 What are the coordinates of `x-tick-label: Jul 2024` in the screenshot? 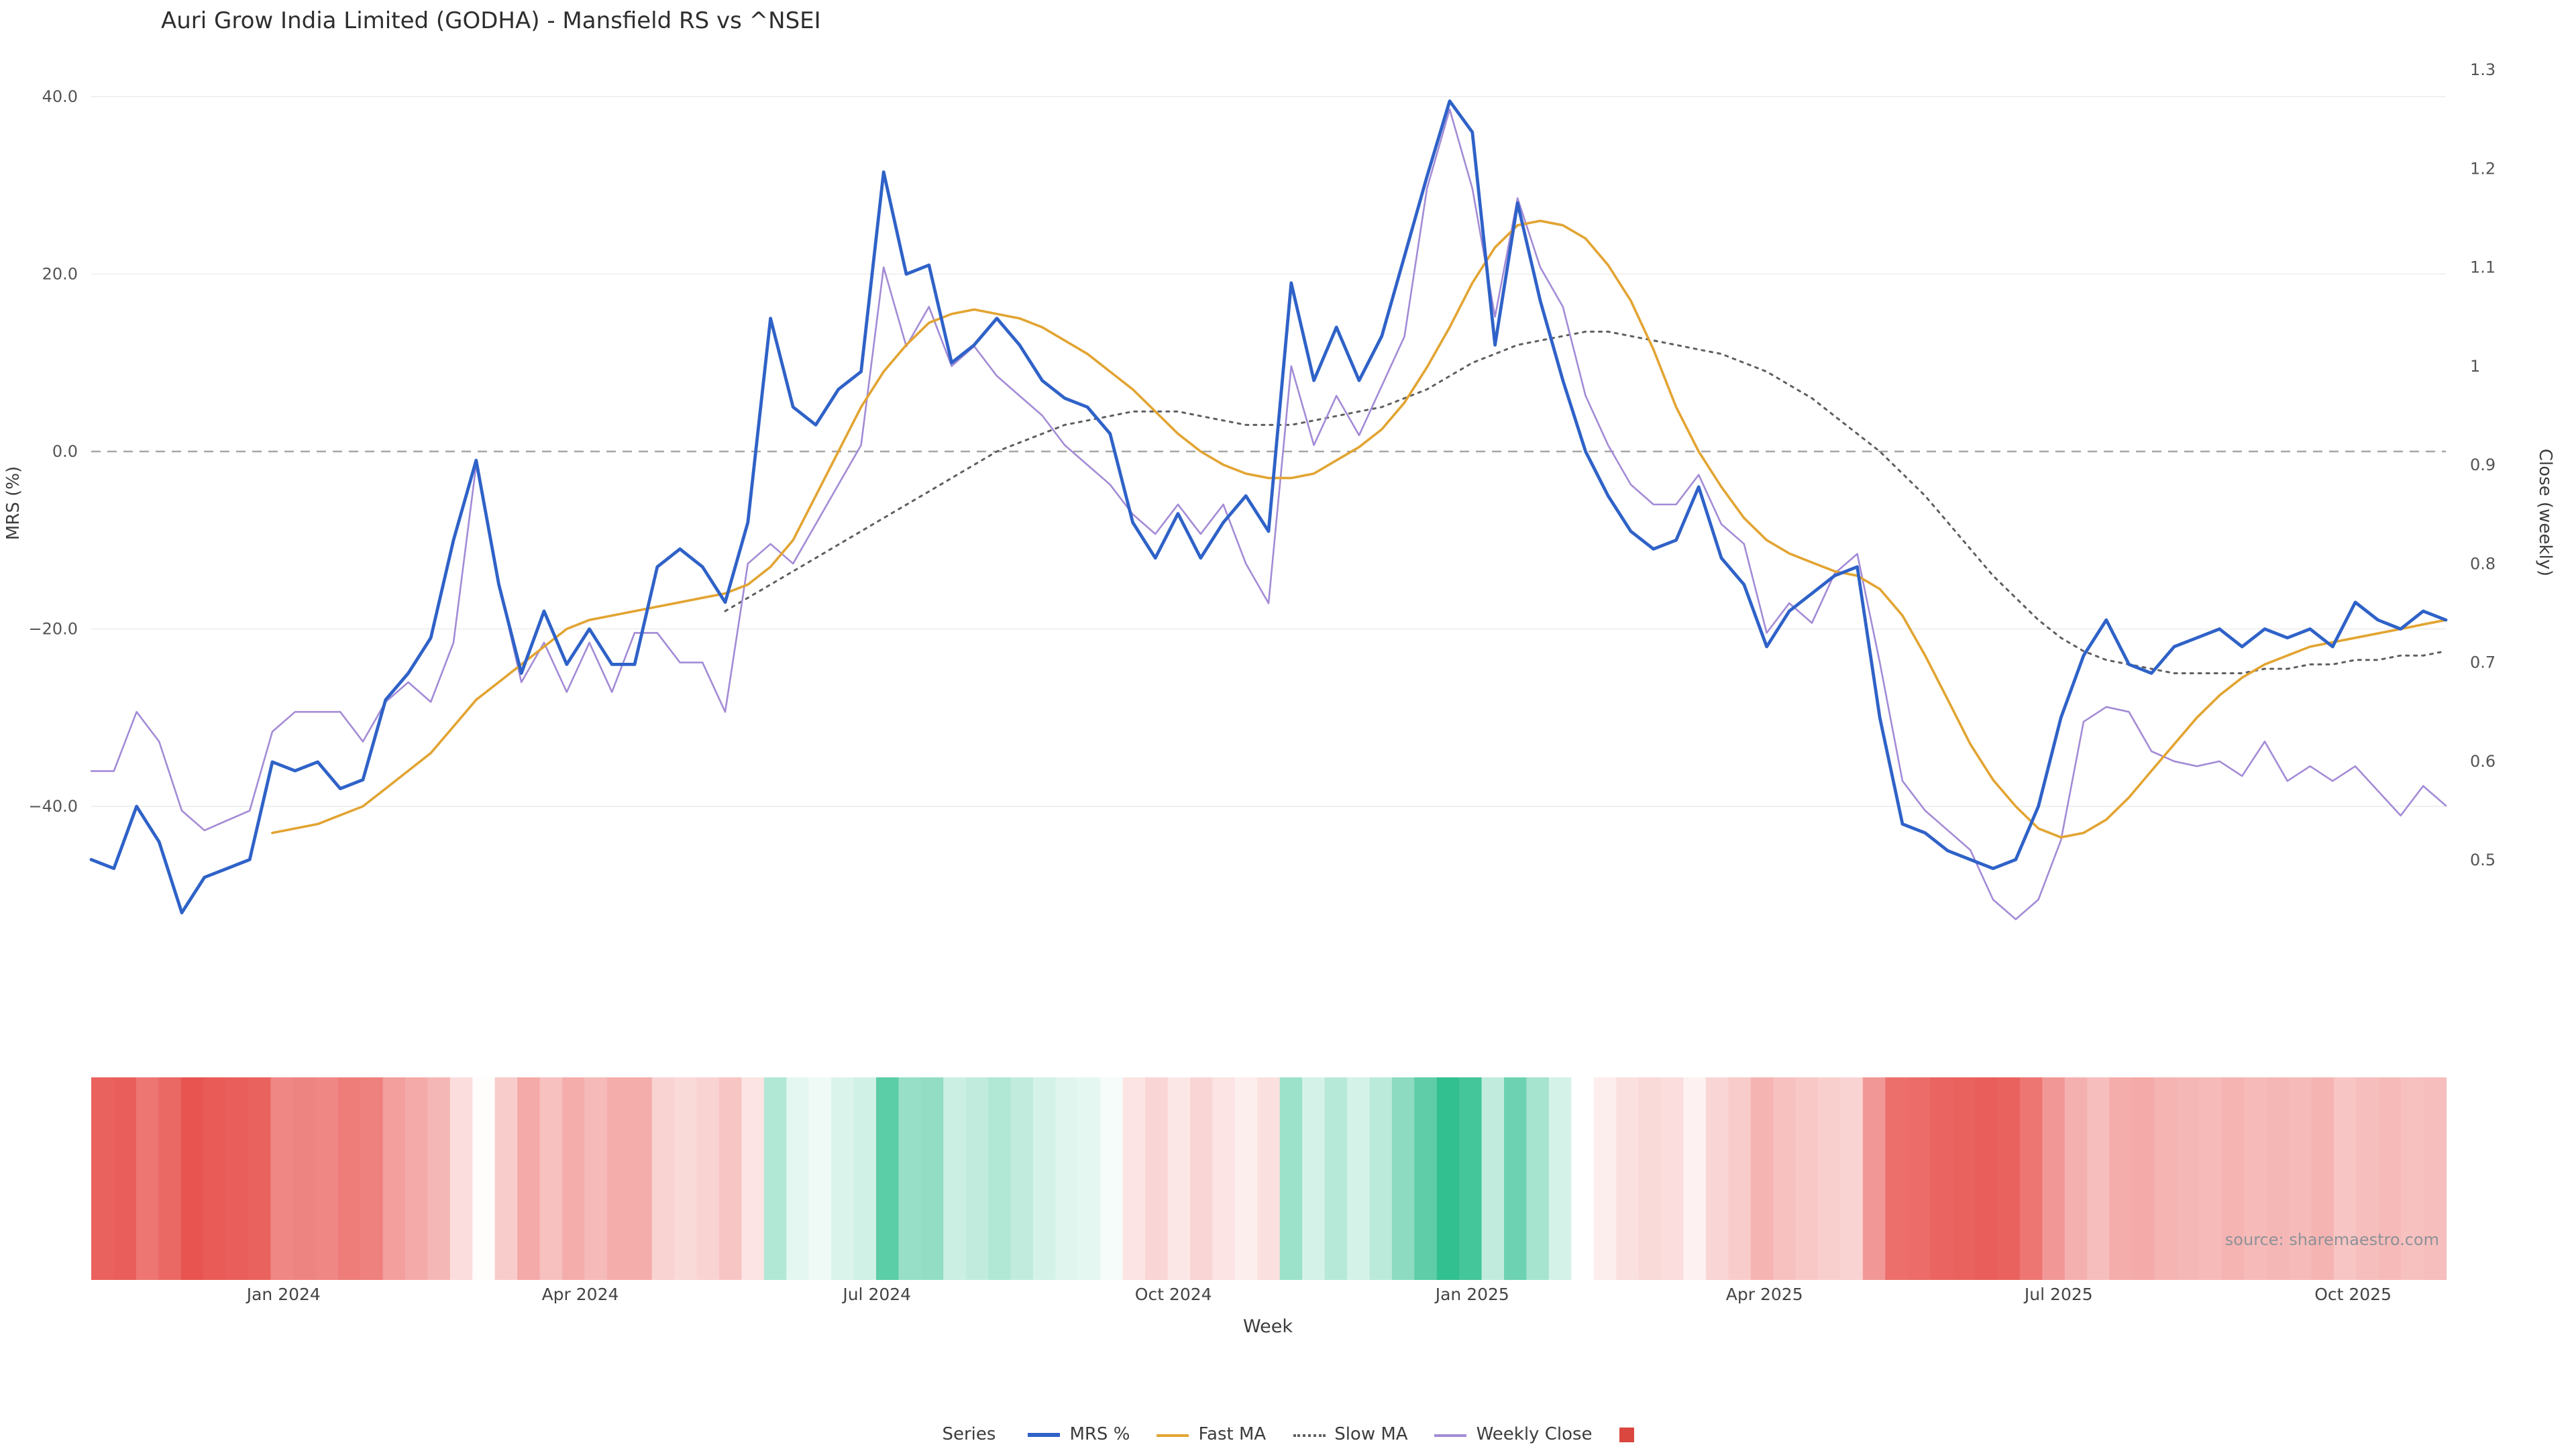 It's located at (876, 1294).